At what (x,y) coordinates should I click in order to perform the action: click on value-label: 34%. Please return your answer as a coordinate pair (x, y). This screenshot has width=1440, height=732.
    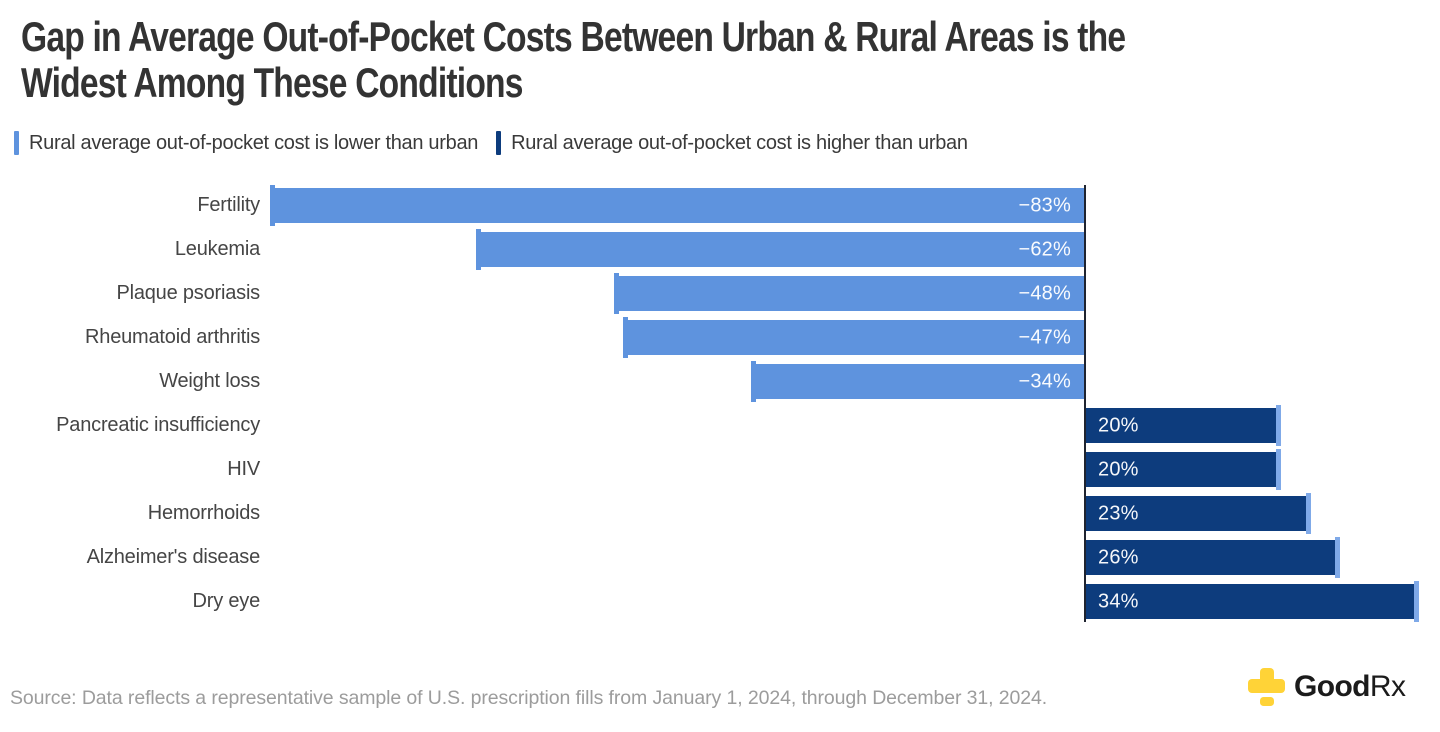
    Looking at the image, I should click on (1118, 601).